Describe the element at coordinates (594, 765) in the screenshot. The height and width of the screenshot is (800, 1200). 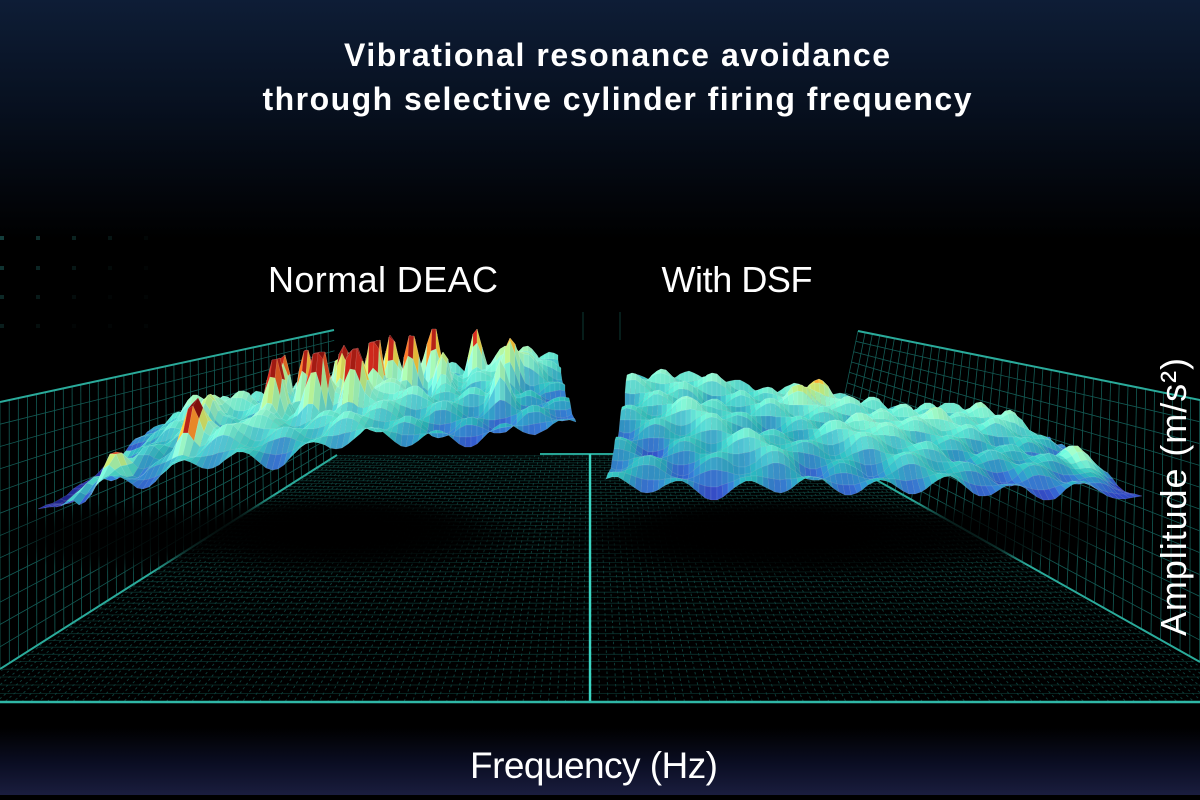
I see `svg-text: Frequency (Hz)` at that location.